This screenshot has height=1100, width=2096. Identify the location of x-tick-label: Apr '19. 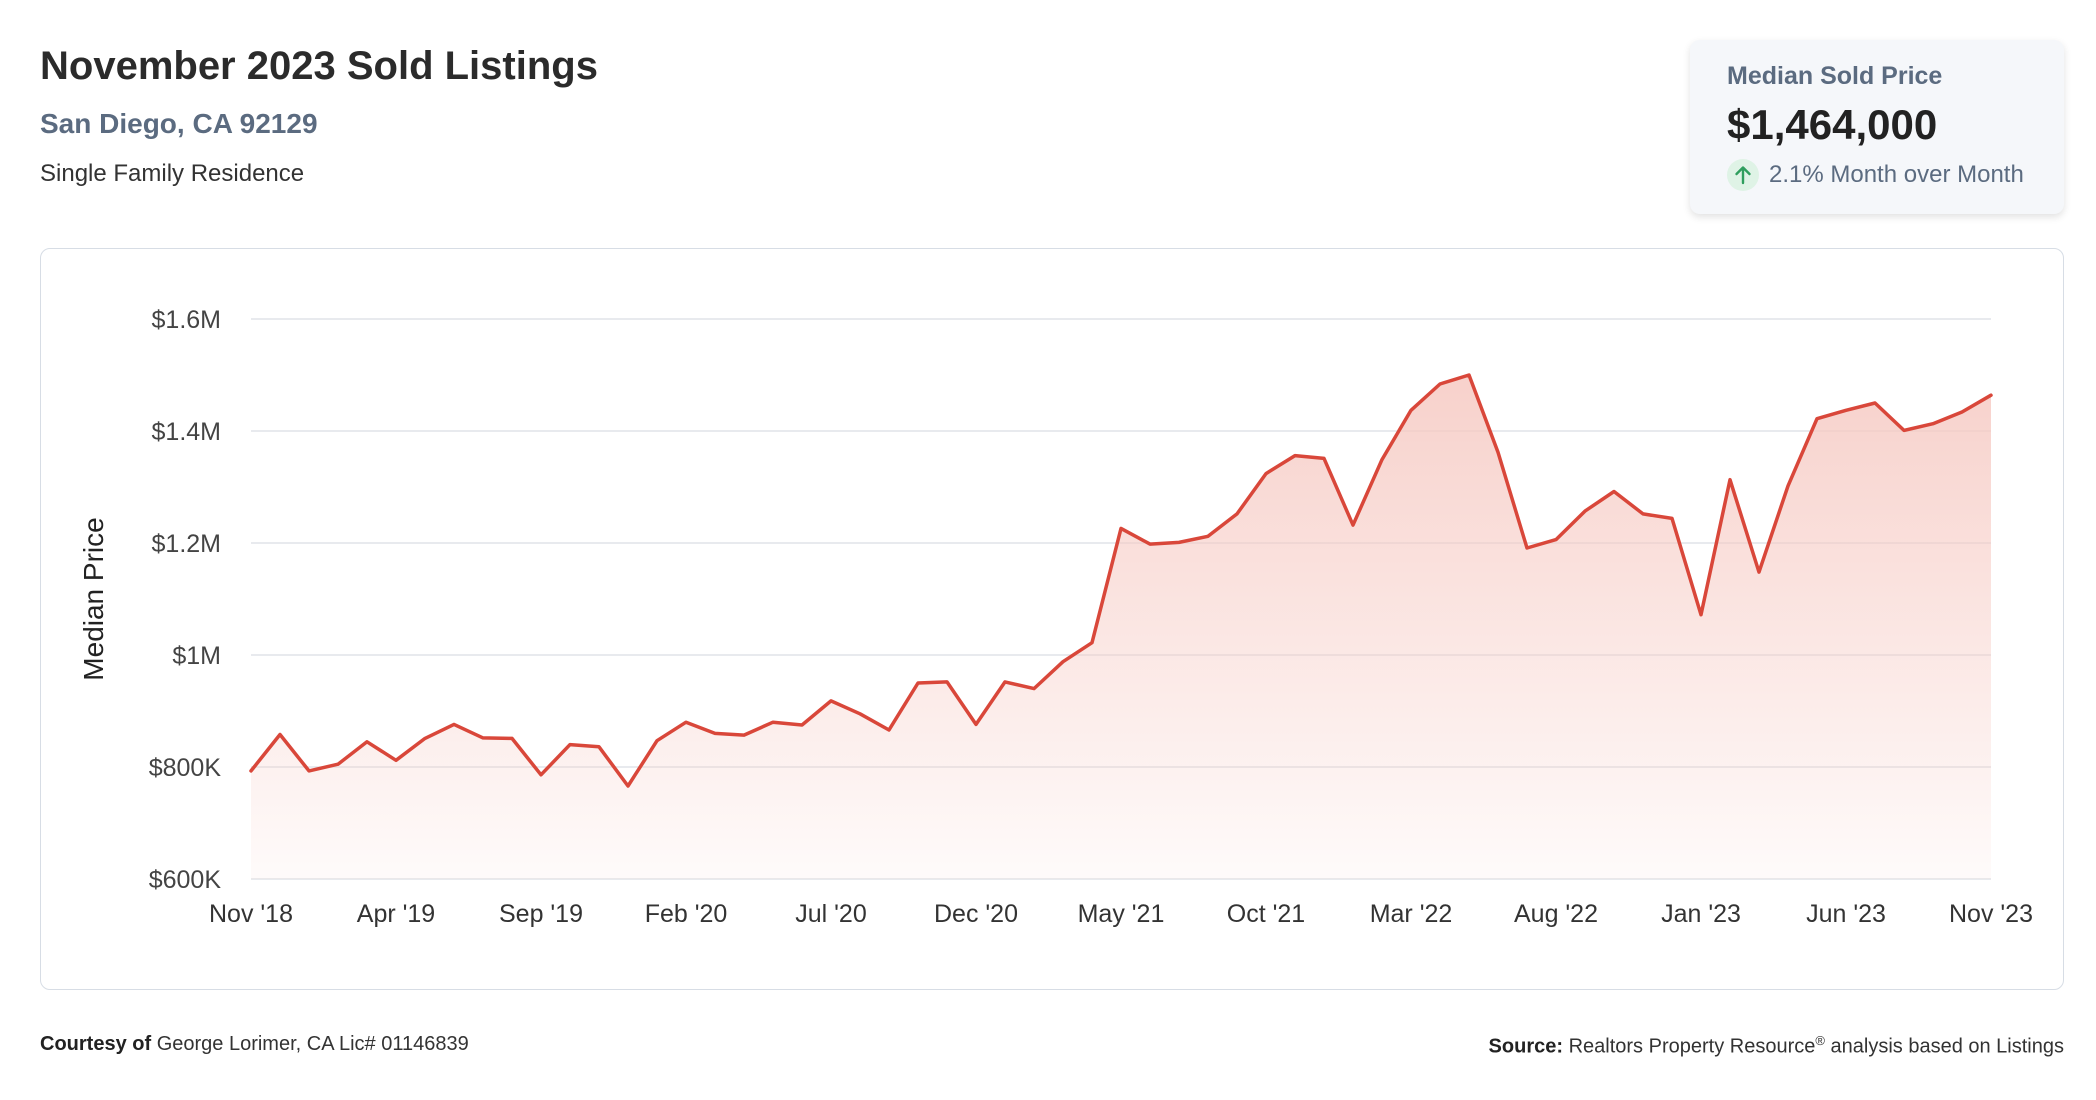
(396, 914).